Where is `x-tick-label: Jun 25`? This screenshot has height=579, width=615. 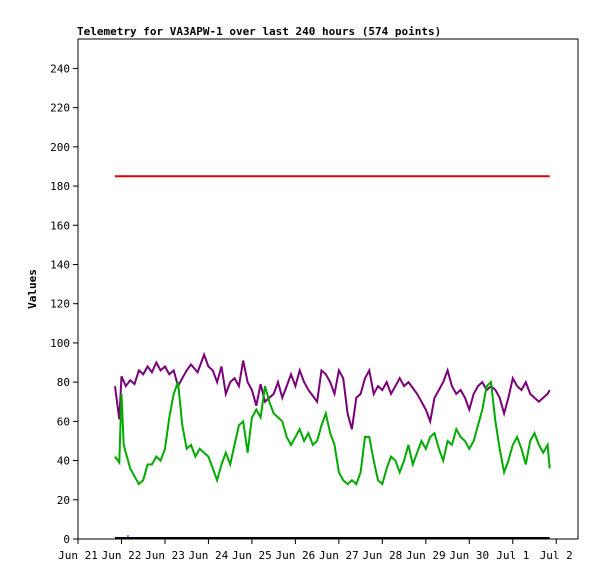 x-tick-label: Jun 25 is located at coordinates (252, 555).